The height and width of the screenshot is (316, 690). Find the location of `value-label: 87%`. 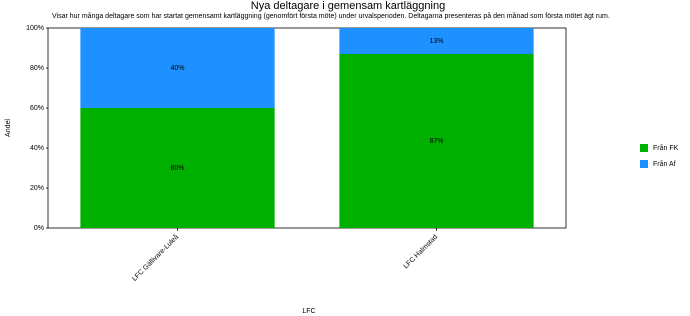

value-label: 87% is located at coordinates (436, 141).